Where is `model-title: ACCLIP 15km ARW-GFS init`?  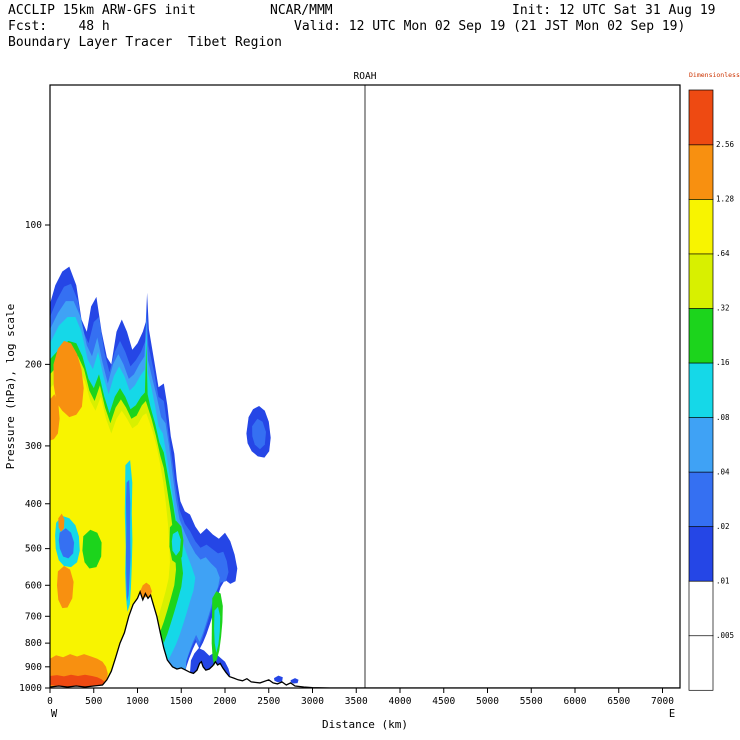 model-title: ACCLIP 15km ARW-GFS init is located at coordinates (102, 10).